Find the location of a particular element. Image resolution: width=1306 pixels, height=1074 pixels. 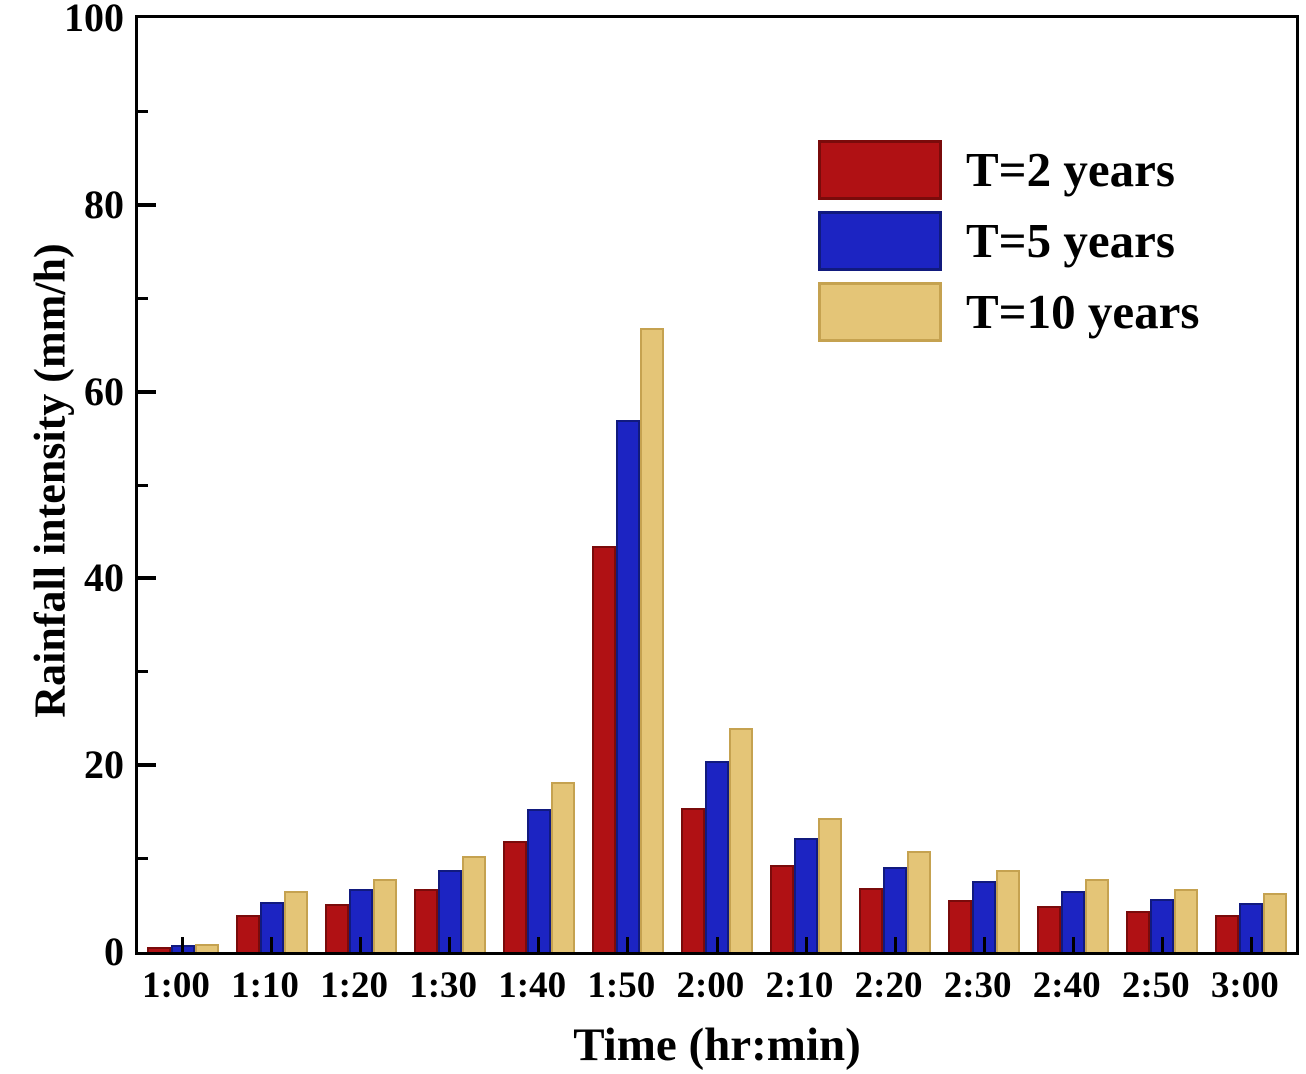

x-axis-tick-label: 2: 20 is located at coordinates (895, 985).